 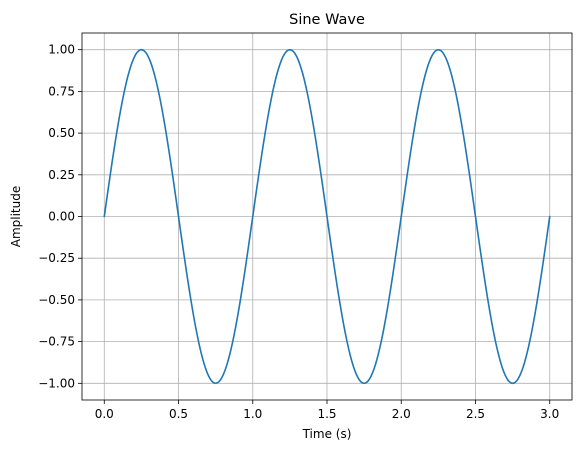 What do you see at coordinates (475, 414) in the screenshot?
I see `x-tick-label: 2.5` at bounding box center [475, 414].